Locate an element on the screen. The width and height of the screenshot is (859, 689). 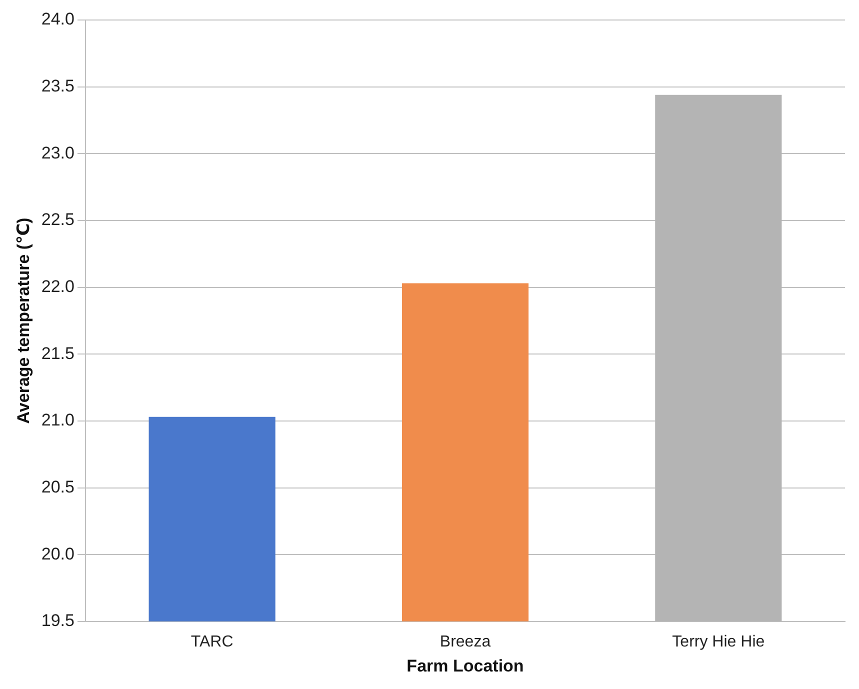
y-tick-label: 20.0 is located at coordinates (57, 554).